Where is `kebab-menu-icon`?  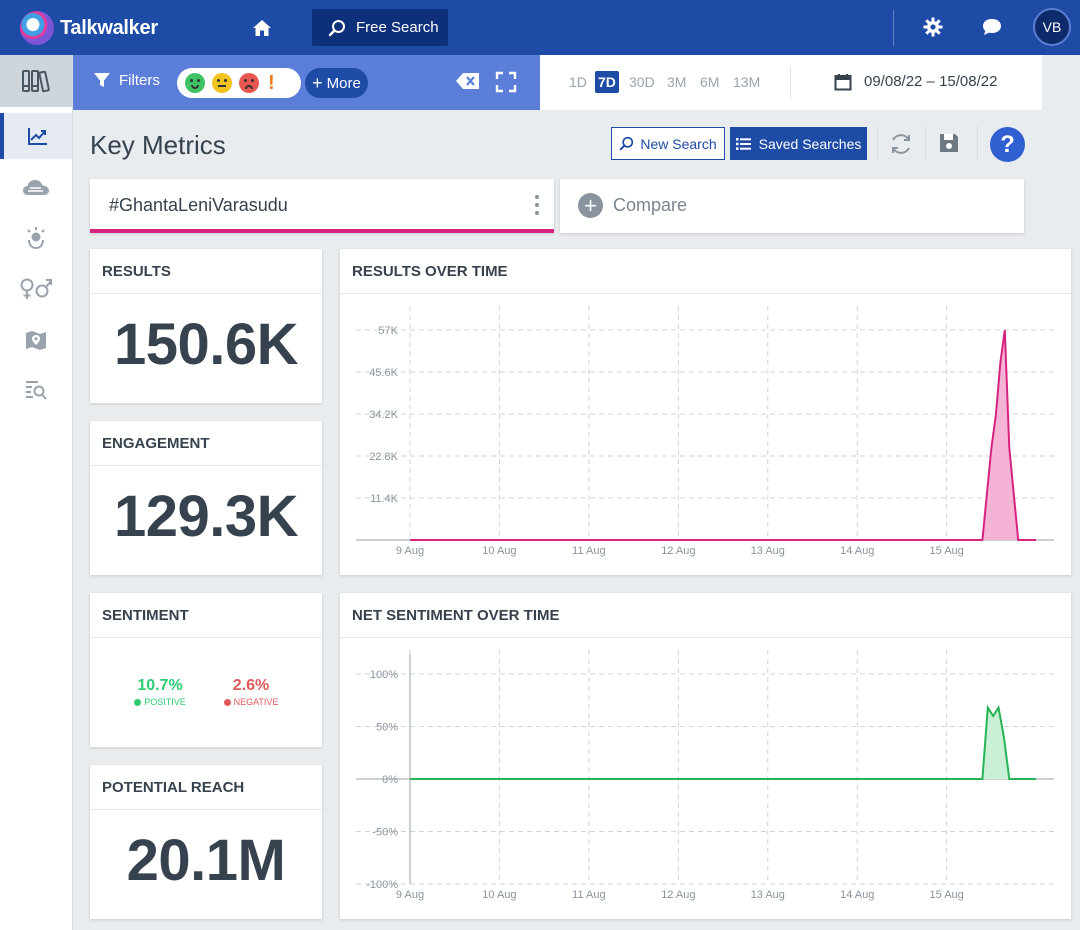
kebab-menu-icon is located at coordinates (537, 205).